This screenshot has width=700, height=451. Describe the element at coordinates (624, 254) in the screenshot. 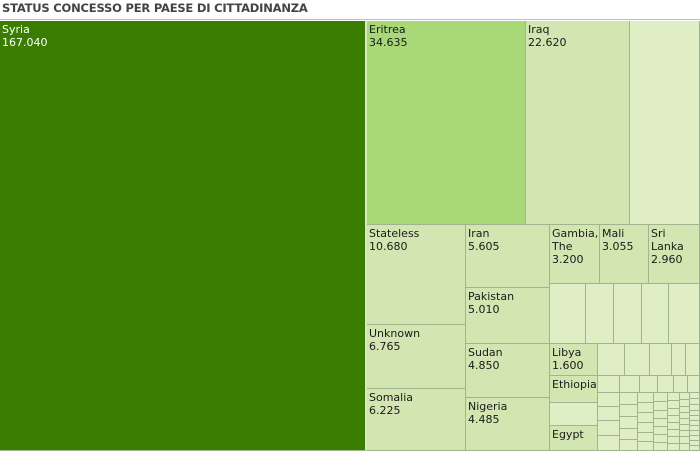

I see `treemap-cell-mali: Mali 3.055` at that location.